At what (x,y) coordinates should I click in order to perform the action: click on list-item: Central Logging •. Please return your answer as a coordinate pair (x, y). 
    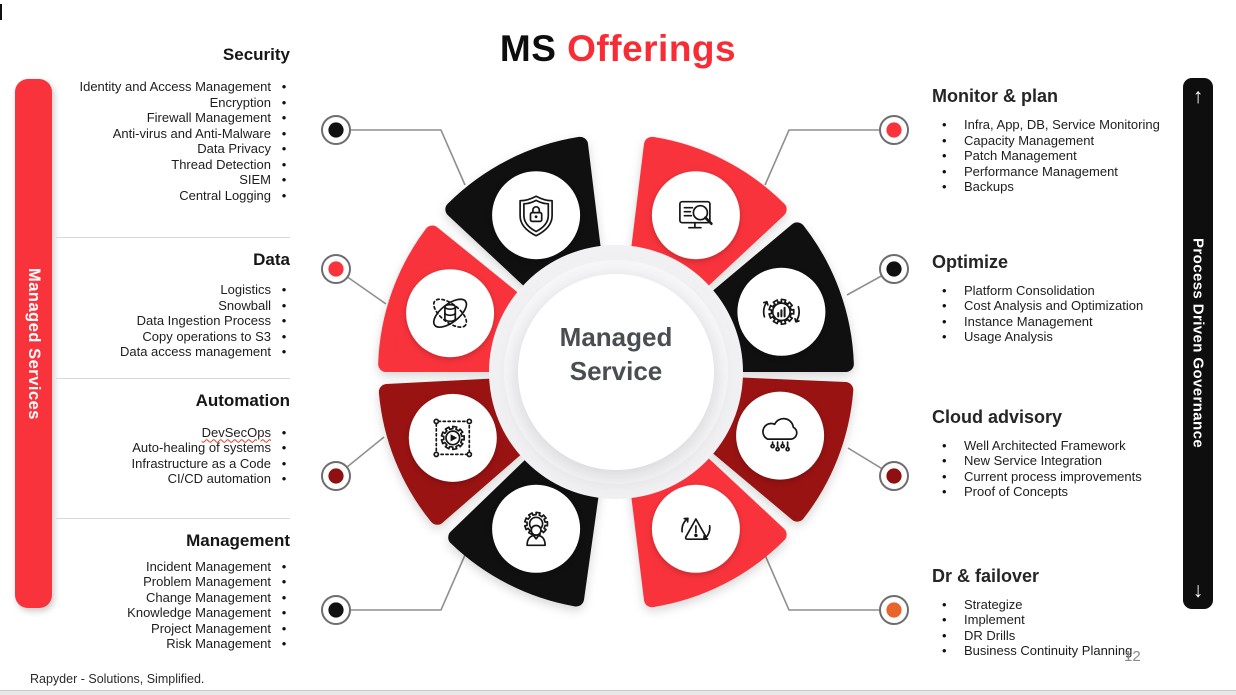
    Looking at the image, I should click on (173, 196).